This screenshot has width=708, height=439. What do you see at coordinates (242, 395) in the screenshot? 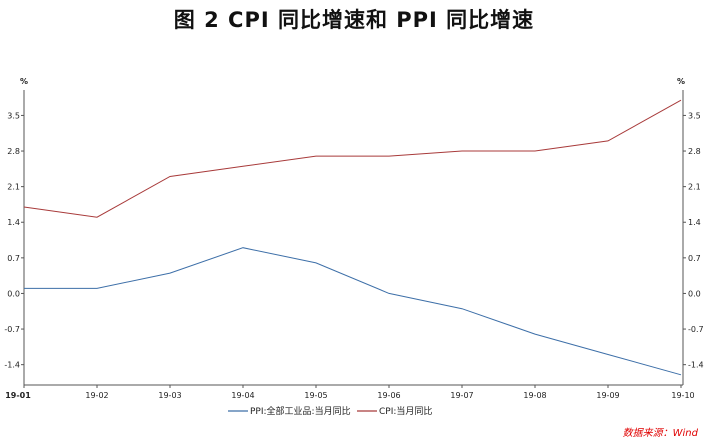
I see `x-tick-label: 19-04` at bounding box center [242, 395].